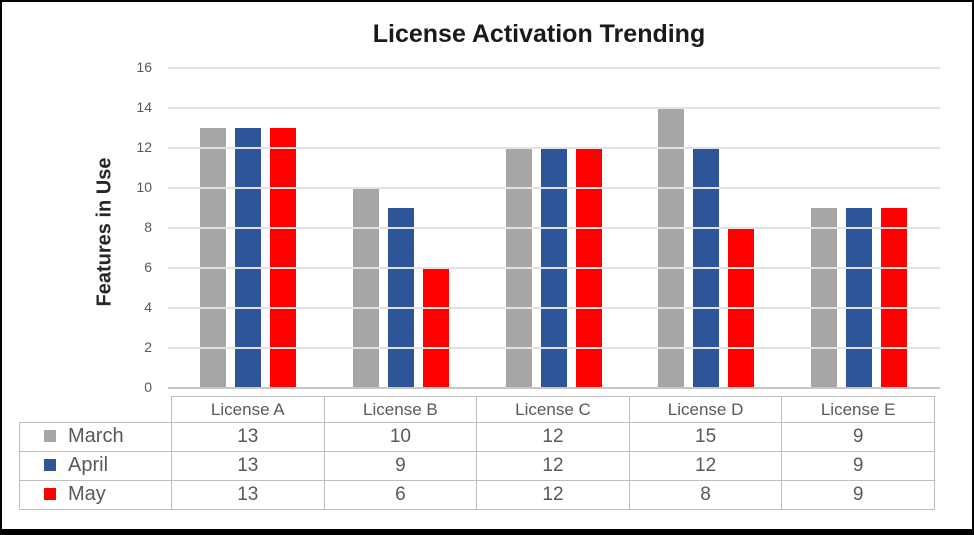 Image resolution: width=974 pixels, height=535 pixels. What do you see at coordinates (400, 437) in the screenshot?
I see `table-value-march-license-b: 10` at bounding box center [400, 437].